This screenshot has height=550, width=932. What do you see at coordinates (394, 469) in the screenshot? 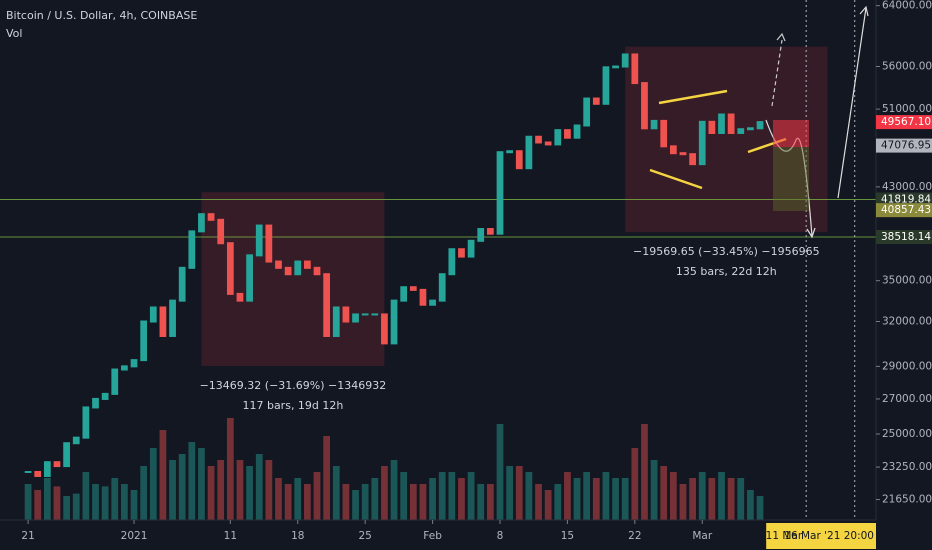
I see `volume-layer` at bounding box center [394, 469].